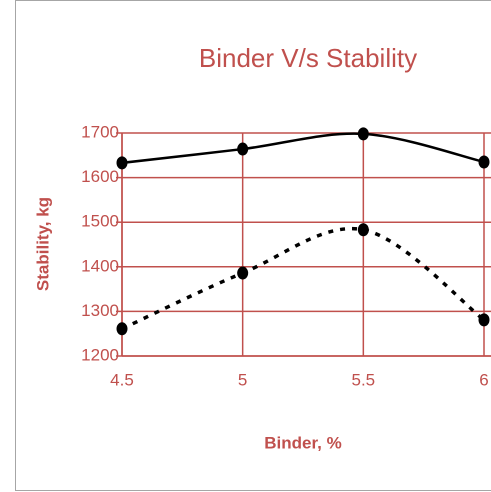 Image resolution: width=491 pixels, height=492 pixels. Describe the element at coordinates (100, 221) in the screenshot. I see `y-tick-label: 1500` at that location.